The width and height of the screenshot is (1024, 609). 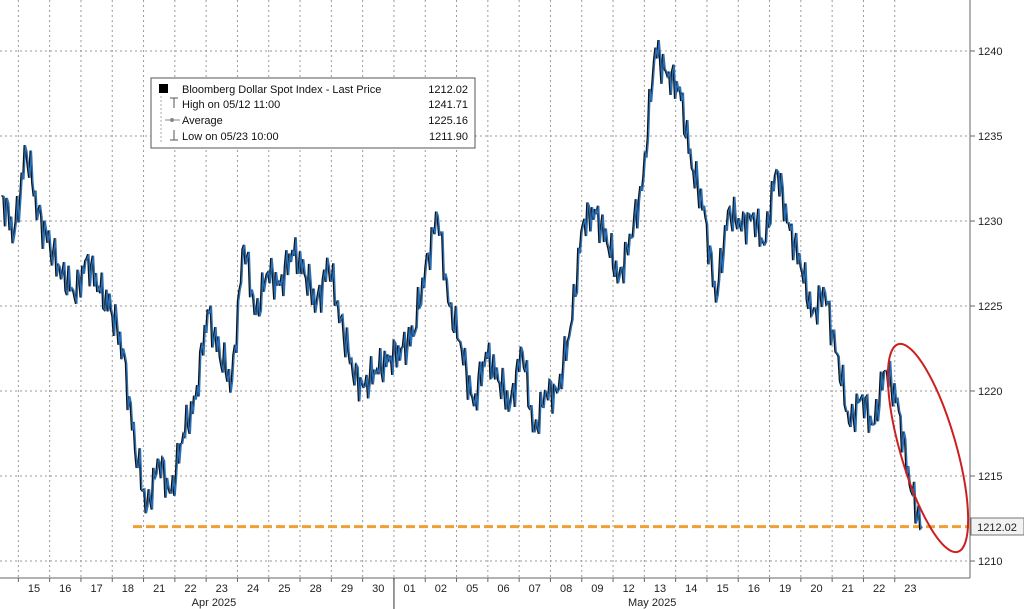 I want to click on x-tick-label: 07, so click(x=535, y=589).